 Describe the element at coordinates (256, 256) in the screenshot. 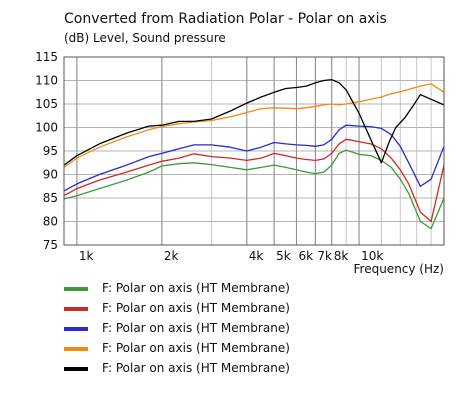

I see `x-tick-label: 4k` at that location.